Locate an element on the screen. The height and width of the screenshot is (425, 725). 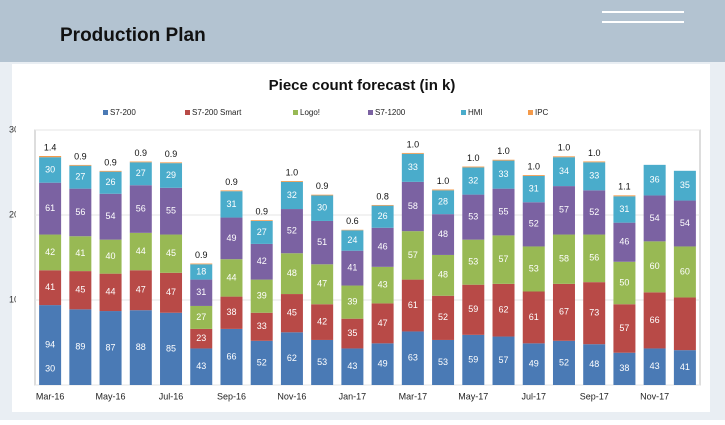
data-label: 32 is located at coordinates (473, 180).